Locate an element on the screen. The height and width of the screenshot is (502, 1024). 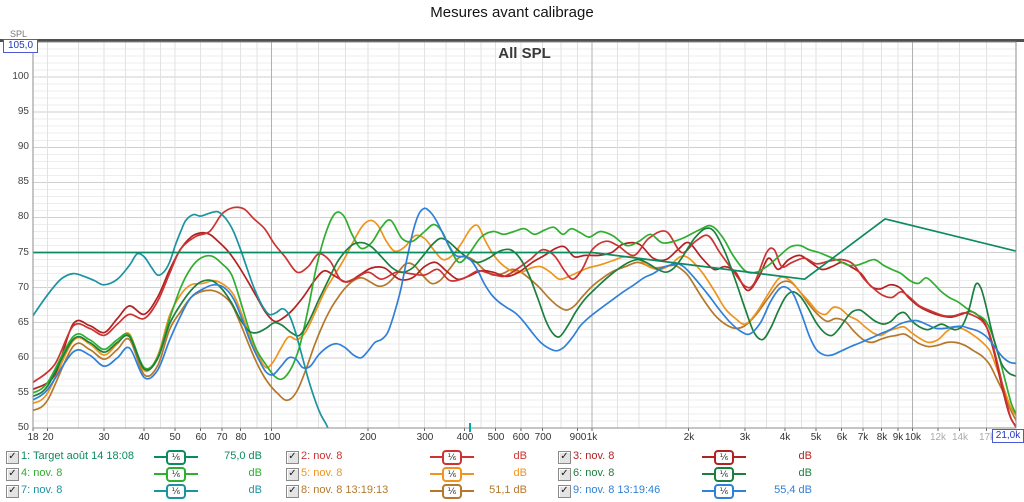
legend-checkbox-6: ✓ is located at coordinates (564, 474).